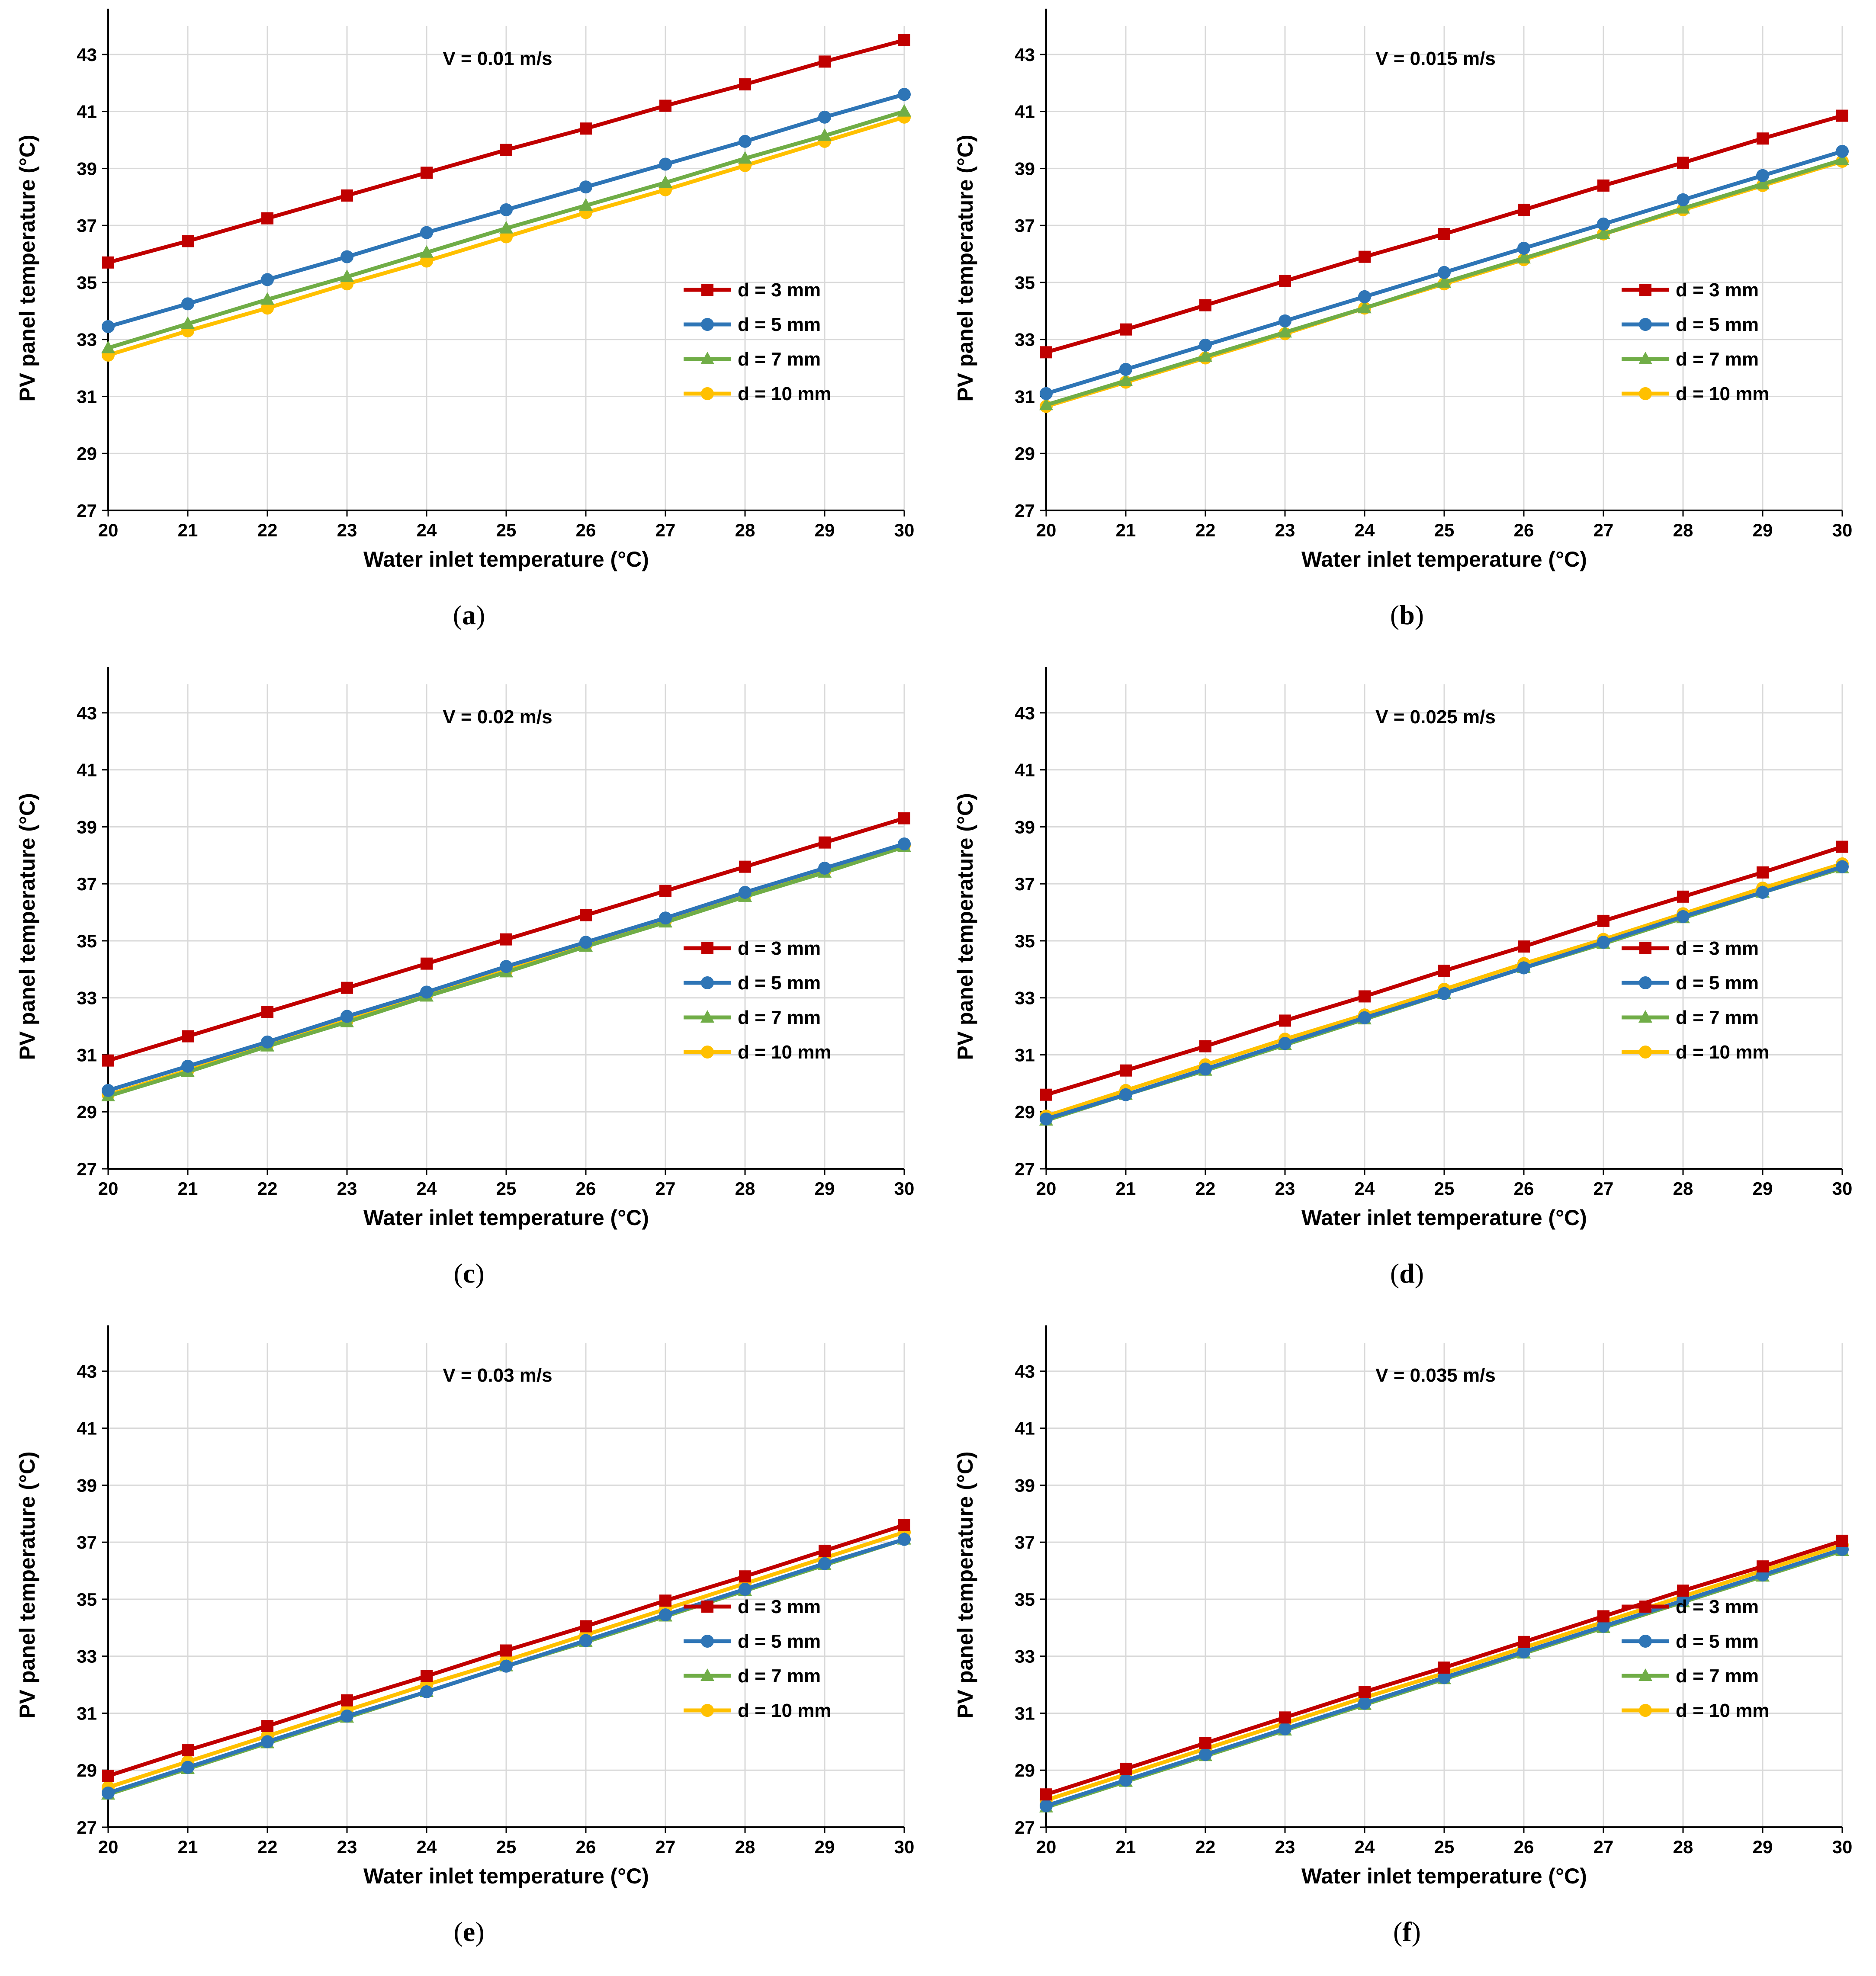 The image size is (1876, 1976). What do you see at coordinates (1436, 717) in the screenshot?
I see `velocity-annotation: V = 0.025 m/s` at bounding box center [1436, 717].